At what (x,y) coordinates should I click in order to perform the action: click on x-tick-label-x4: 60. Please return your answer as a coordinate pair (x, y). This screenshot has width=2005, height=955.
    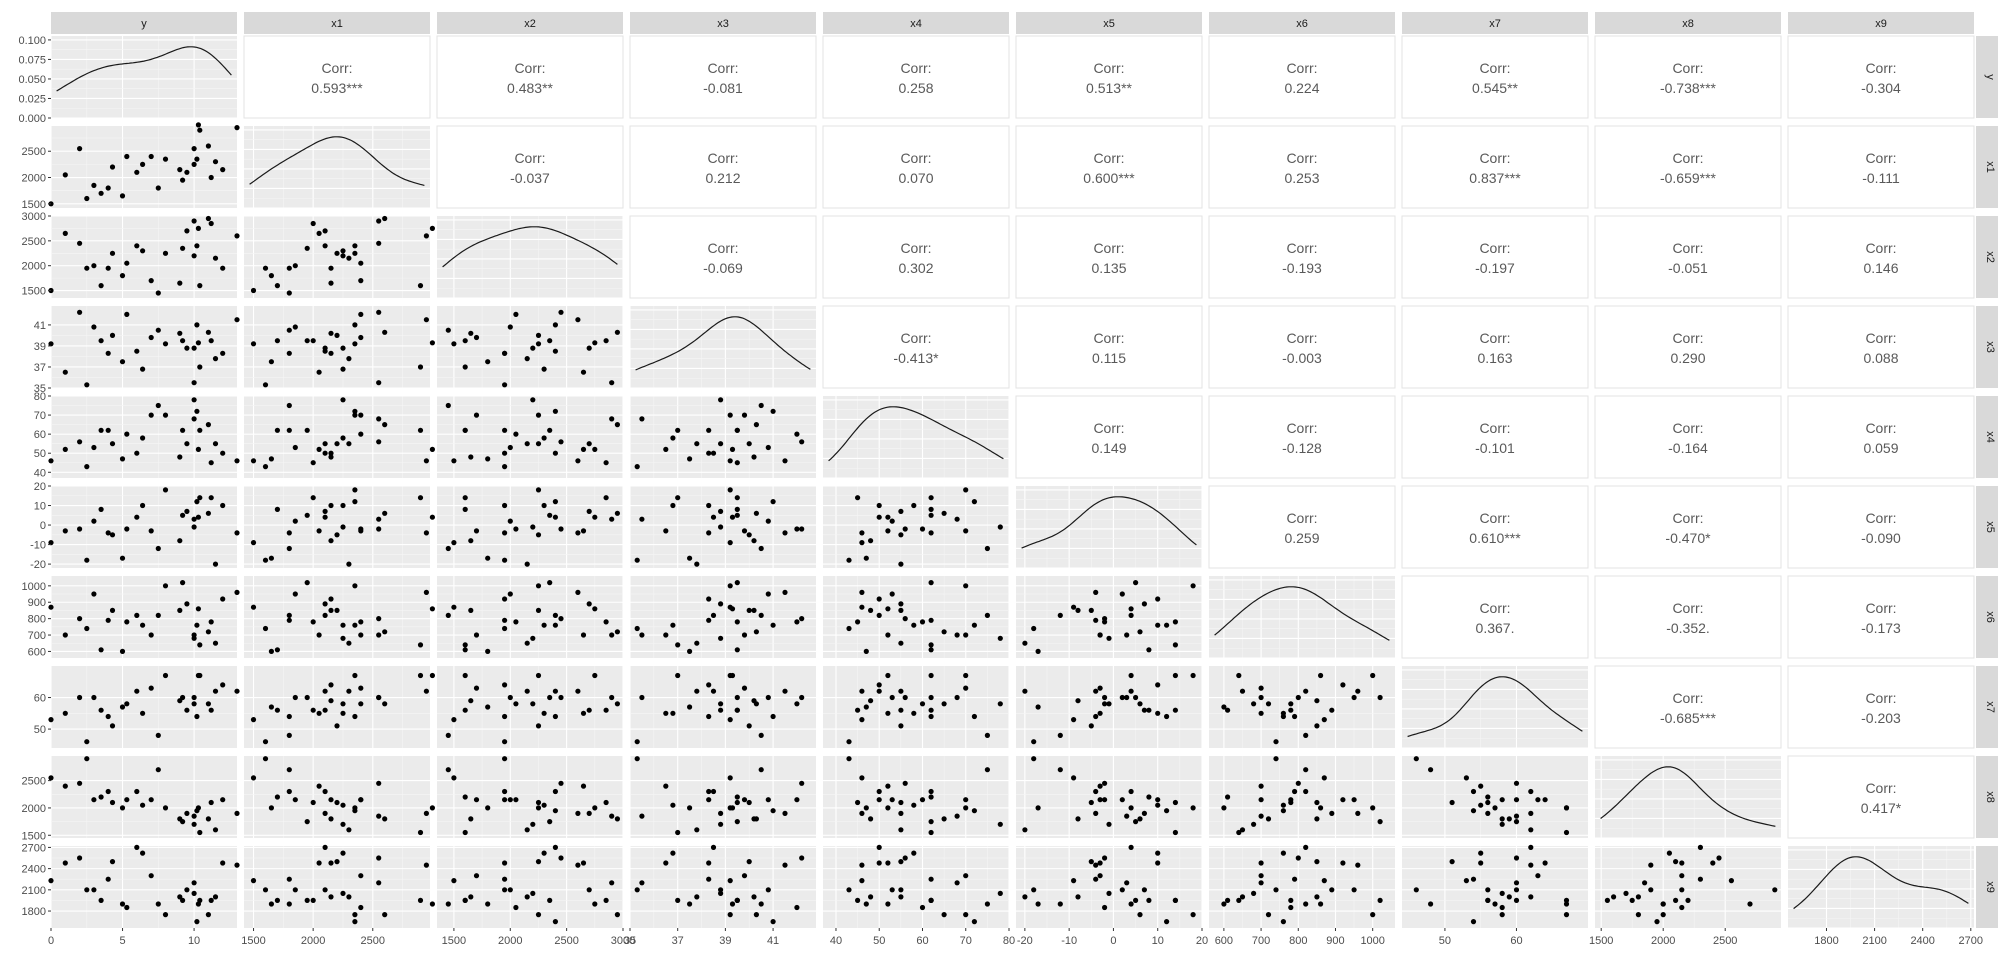
    Looking at the image, I should click on (922, 941).